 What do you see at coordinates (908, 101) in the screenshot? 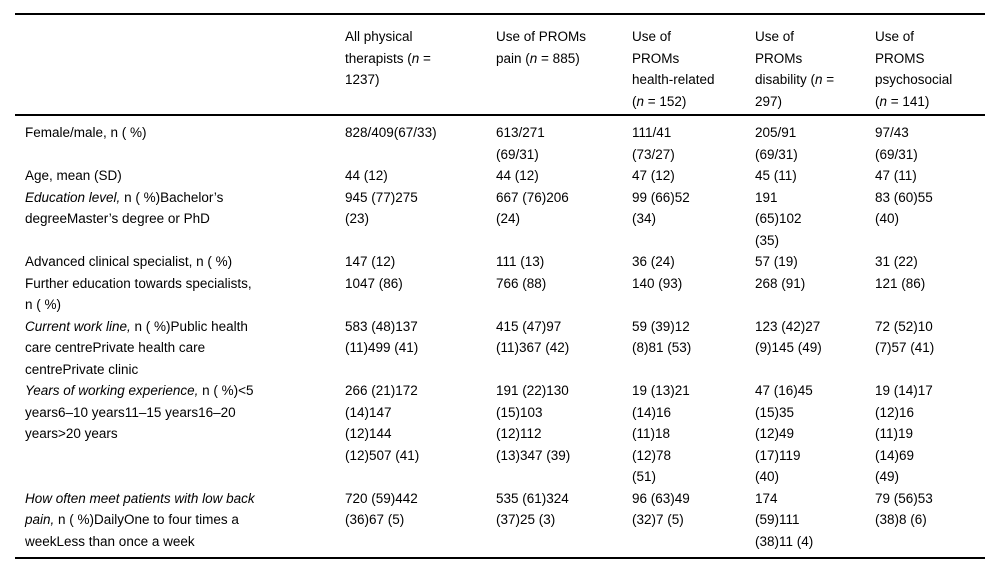
I see `column-header-text: = 141)` at bounding box center [908, 101].